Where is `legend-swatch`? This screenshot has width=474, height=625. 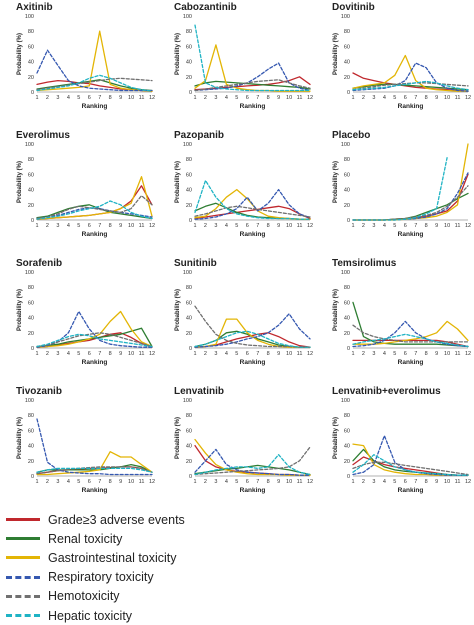
legend-swatch is located at coordinates (23, 616).